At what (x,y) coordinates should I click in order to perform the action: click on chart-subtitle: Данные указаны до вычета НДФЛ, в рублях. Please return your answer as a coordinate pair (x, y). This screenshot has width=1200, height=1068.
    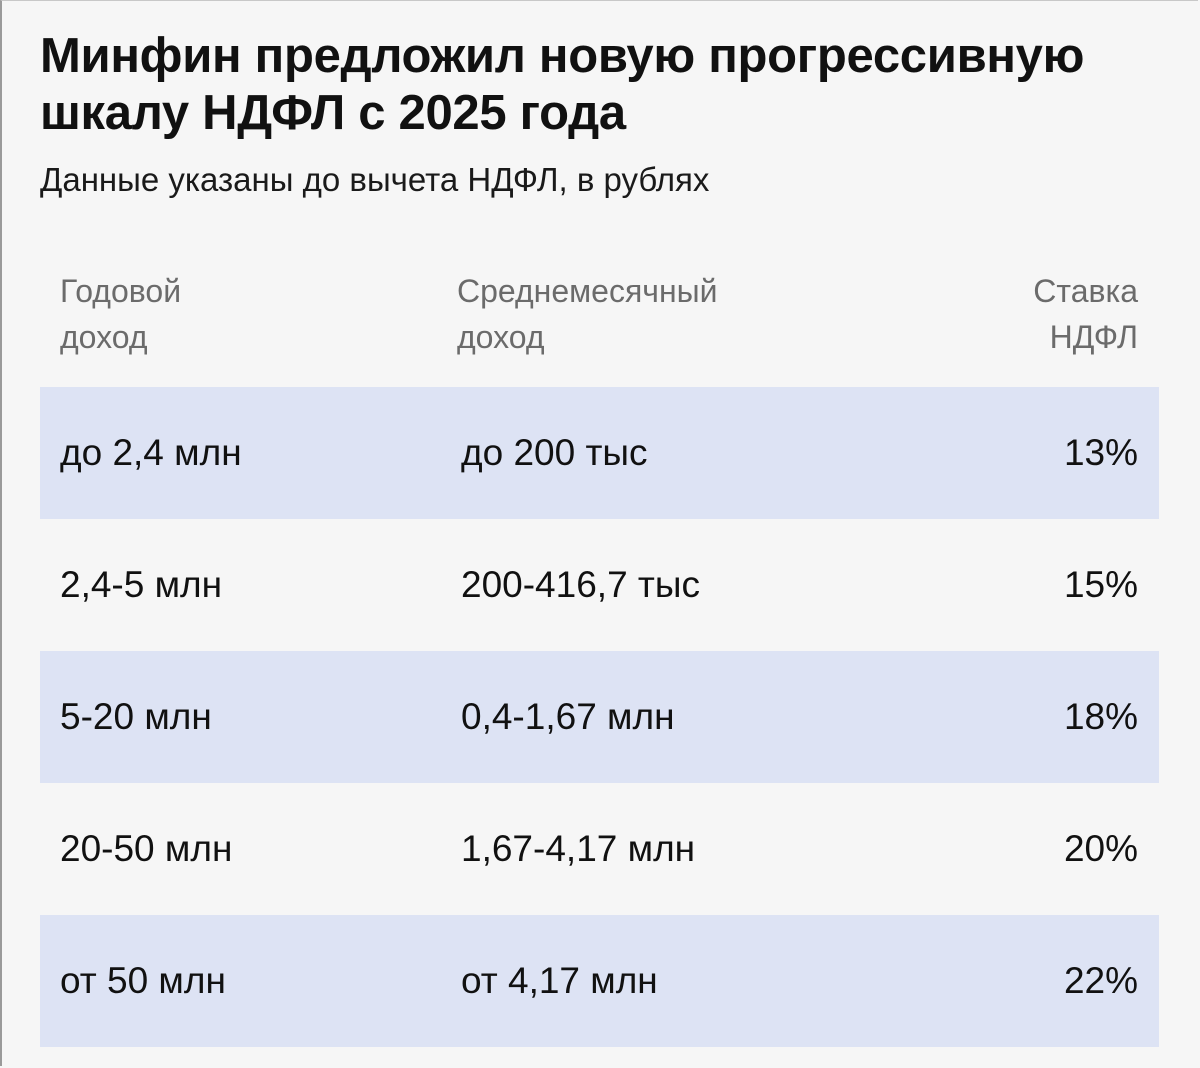
    Looking at the image, I should click on (375, 179).